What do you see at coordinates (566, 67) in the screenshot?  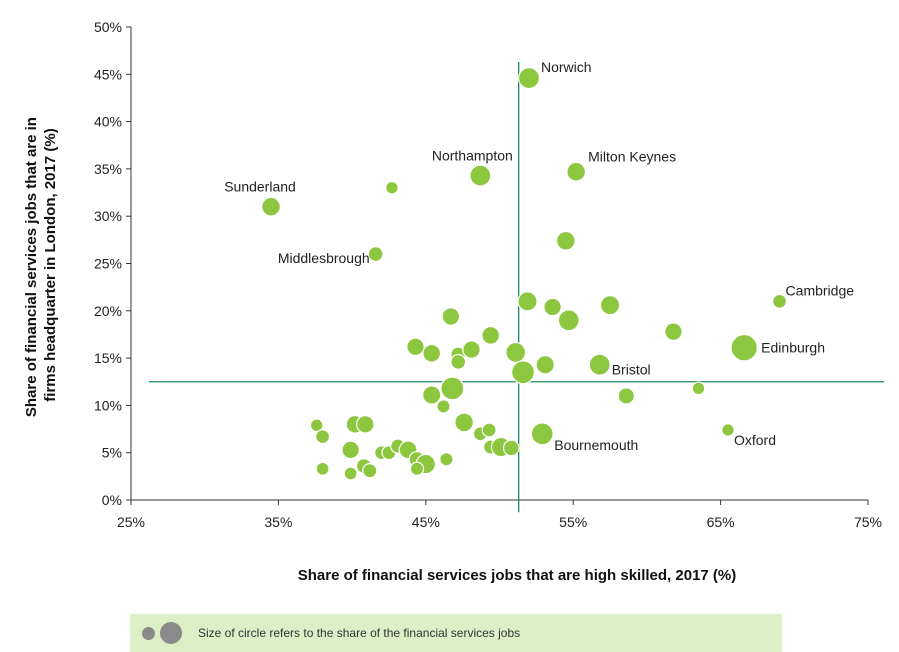 I see `point-label-norwich: Norwich` at bounding box center [566, 67].